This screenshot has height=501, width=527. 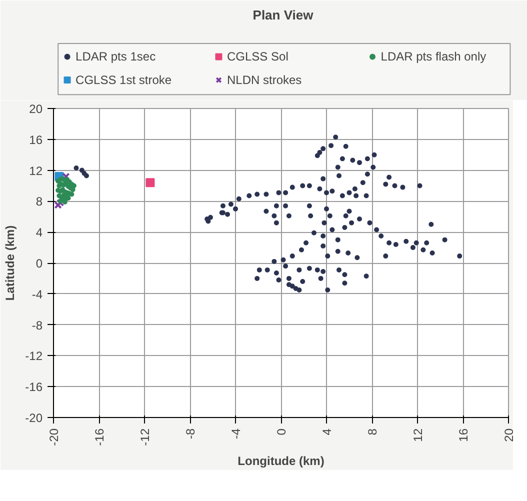 What do you see at coordinates (191, 434) in the screenshot?
I see `x-tick-label: -8` at bounding box center [191, 434].